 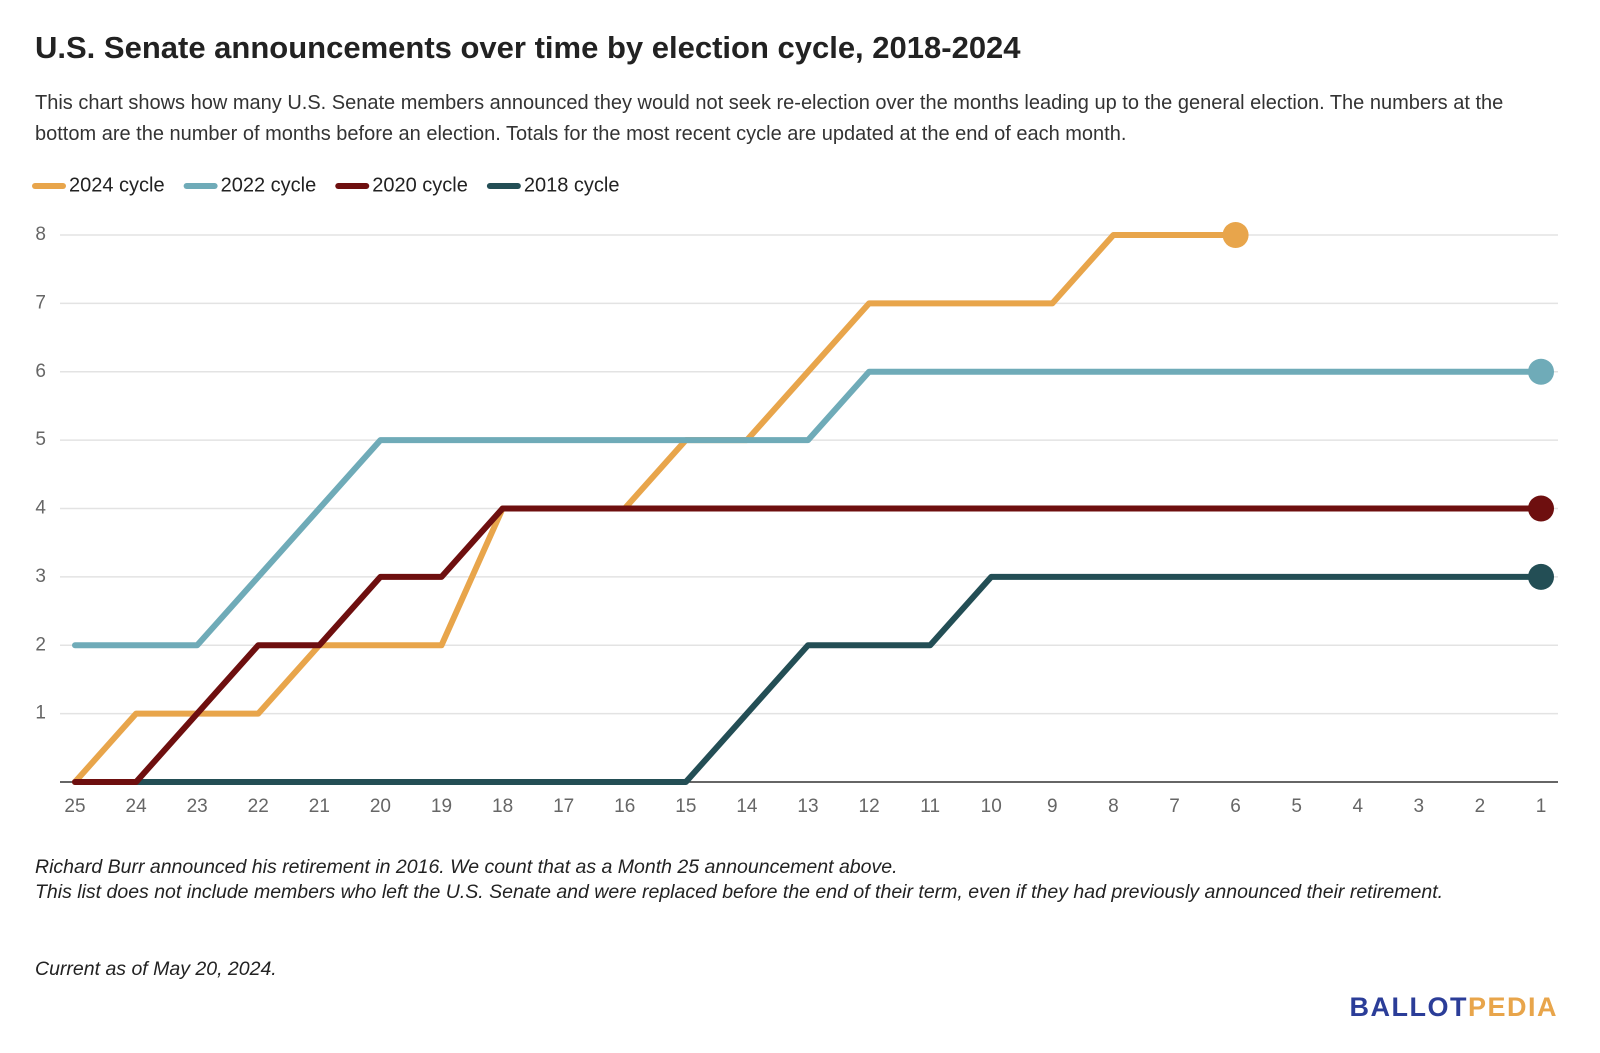 I want to click on x-tick-label: 17, so click(x=563, y=806).